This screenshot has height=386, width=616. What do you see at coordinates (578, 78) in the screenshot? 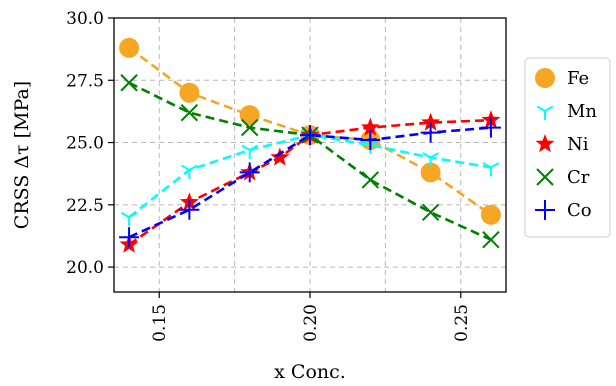
I see `legend-label: Fe` at bounding box center [578, 78].